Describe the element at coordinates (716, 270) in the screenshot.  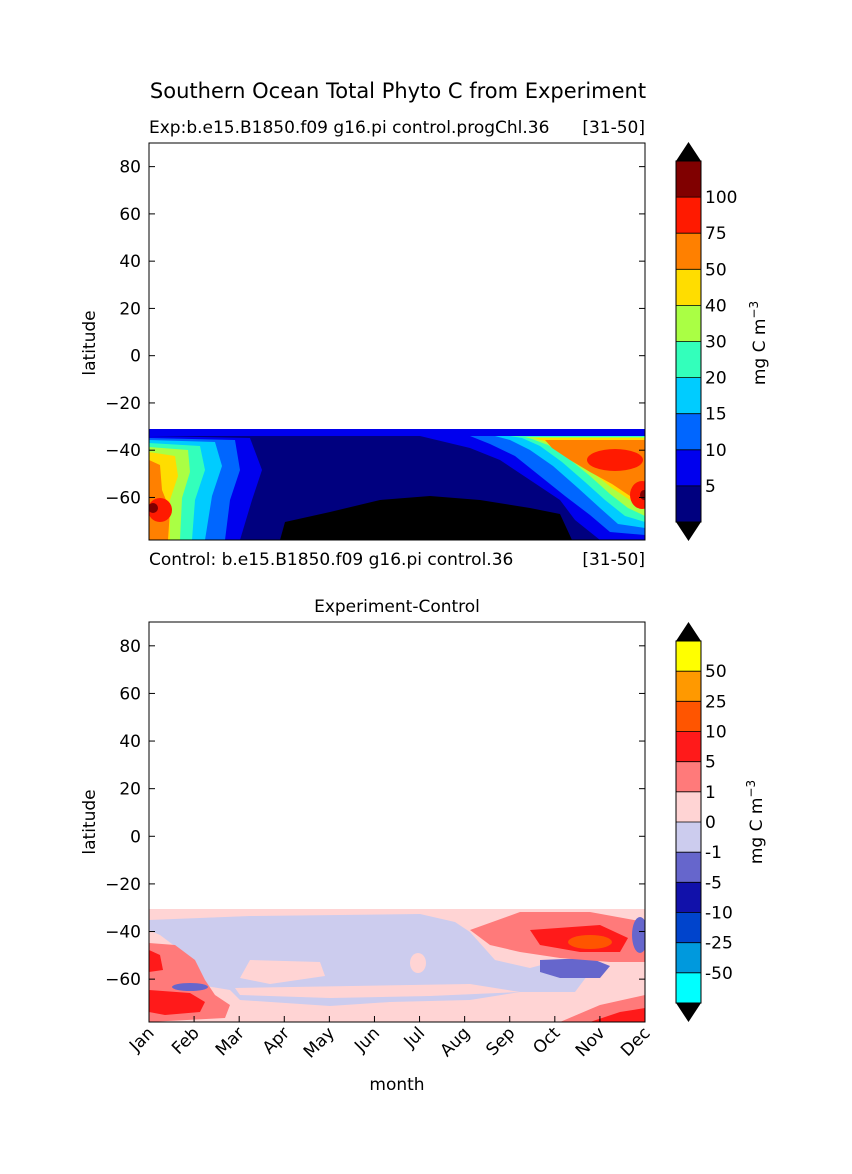
I see `top-colorbar-tick-label: 50` at that location.